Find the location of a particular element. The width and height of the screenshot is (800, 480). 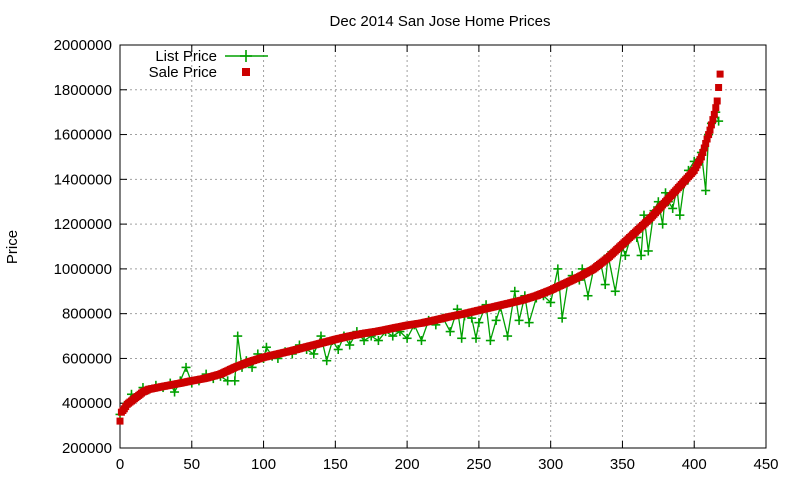

y-axis-label: Price is located at coordinates (12, 247).